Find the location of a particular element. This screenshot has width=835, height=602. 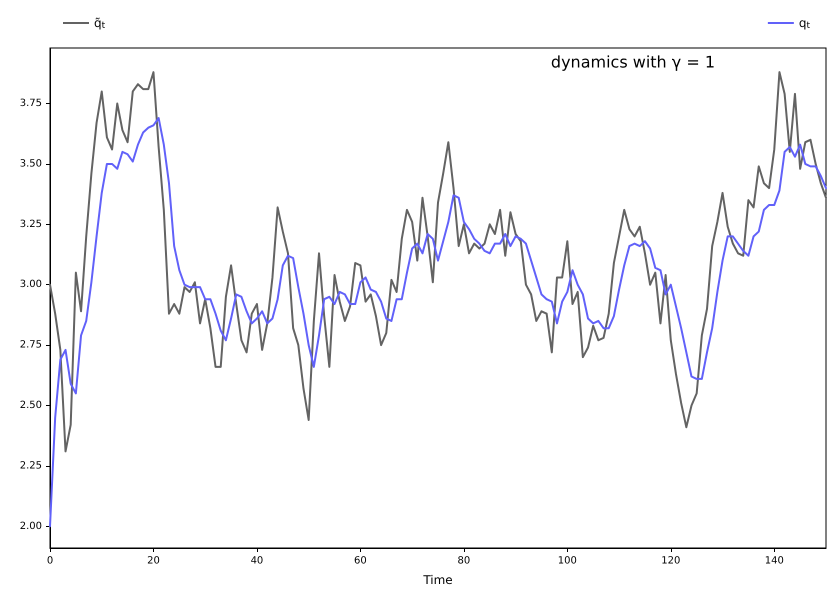

y-tick-label: 2.00 is located at coordinates (31, 526).